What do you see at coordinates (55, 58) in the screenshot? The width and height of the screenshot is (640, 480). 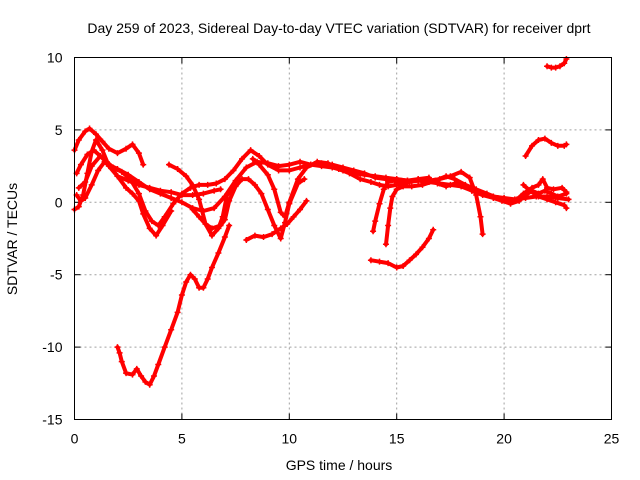 I see `y-tick-label: 10` at bounding box center [55, 58].